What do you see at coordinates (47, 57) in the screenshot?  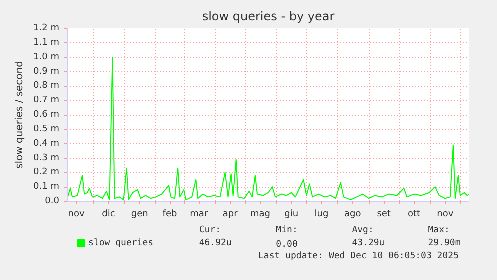 I see `y-tick-label: 1.0 m` at bounding box center [47, 57].